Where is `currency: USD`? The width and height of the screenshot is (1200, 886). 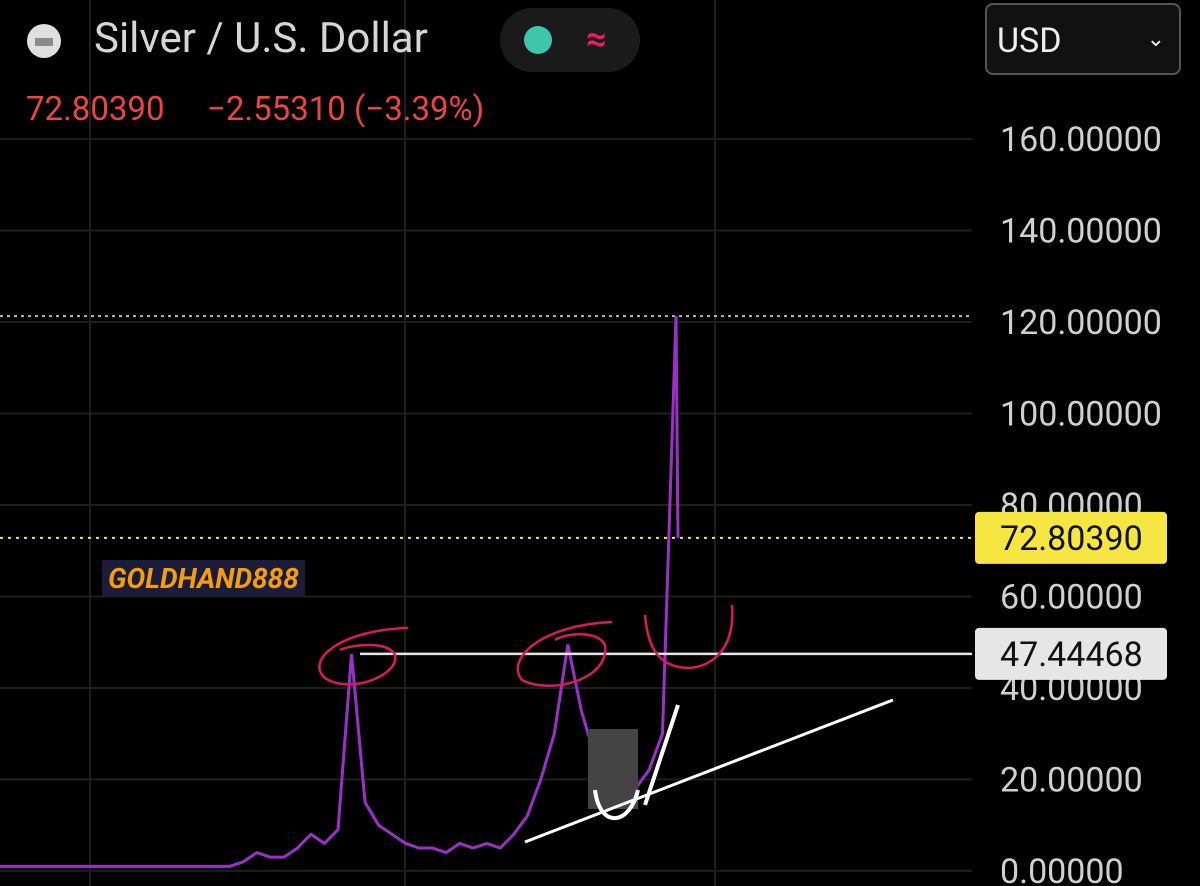 currency: USD is located at coordinates (1029, 41).